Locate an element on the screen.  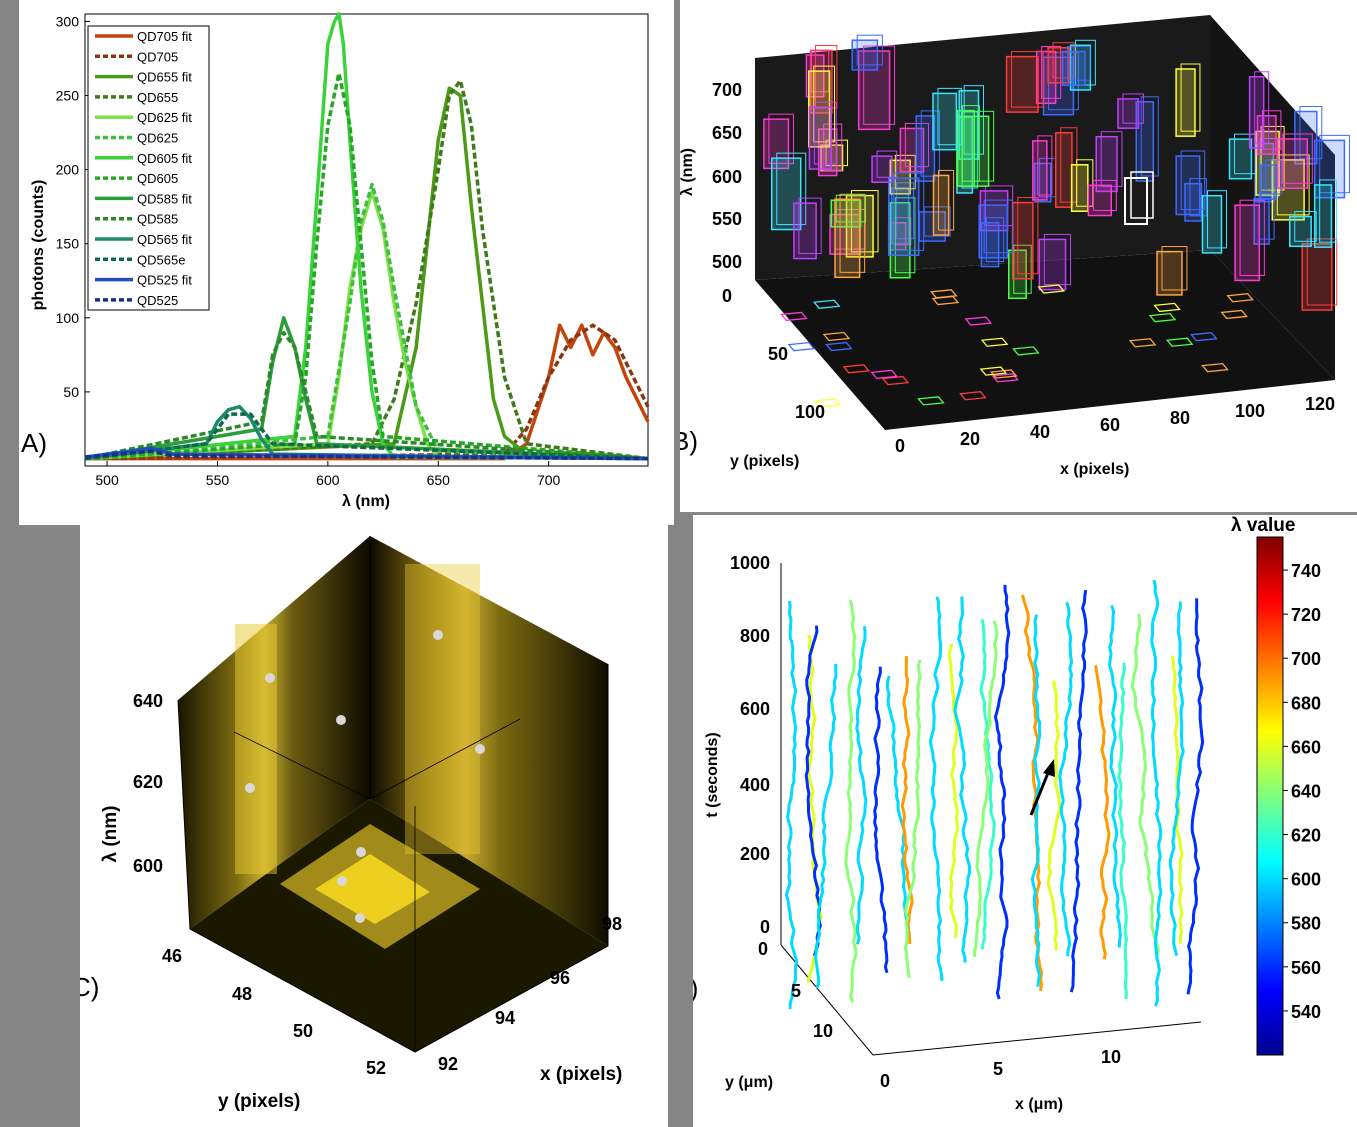
colorbar-tick-label: 620 is located at coordinates (1306, 836).